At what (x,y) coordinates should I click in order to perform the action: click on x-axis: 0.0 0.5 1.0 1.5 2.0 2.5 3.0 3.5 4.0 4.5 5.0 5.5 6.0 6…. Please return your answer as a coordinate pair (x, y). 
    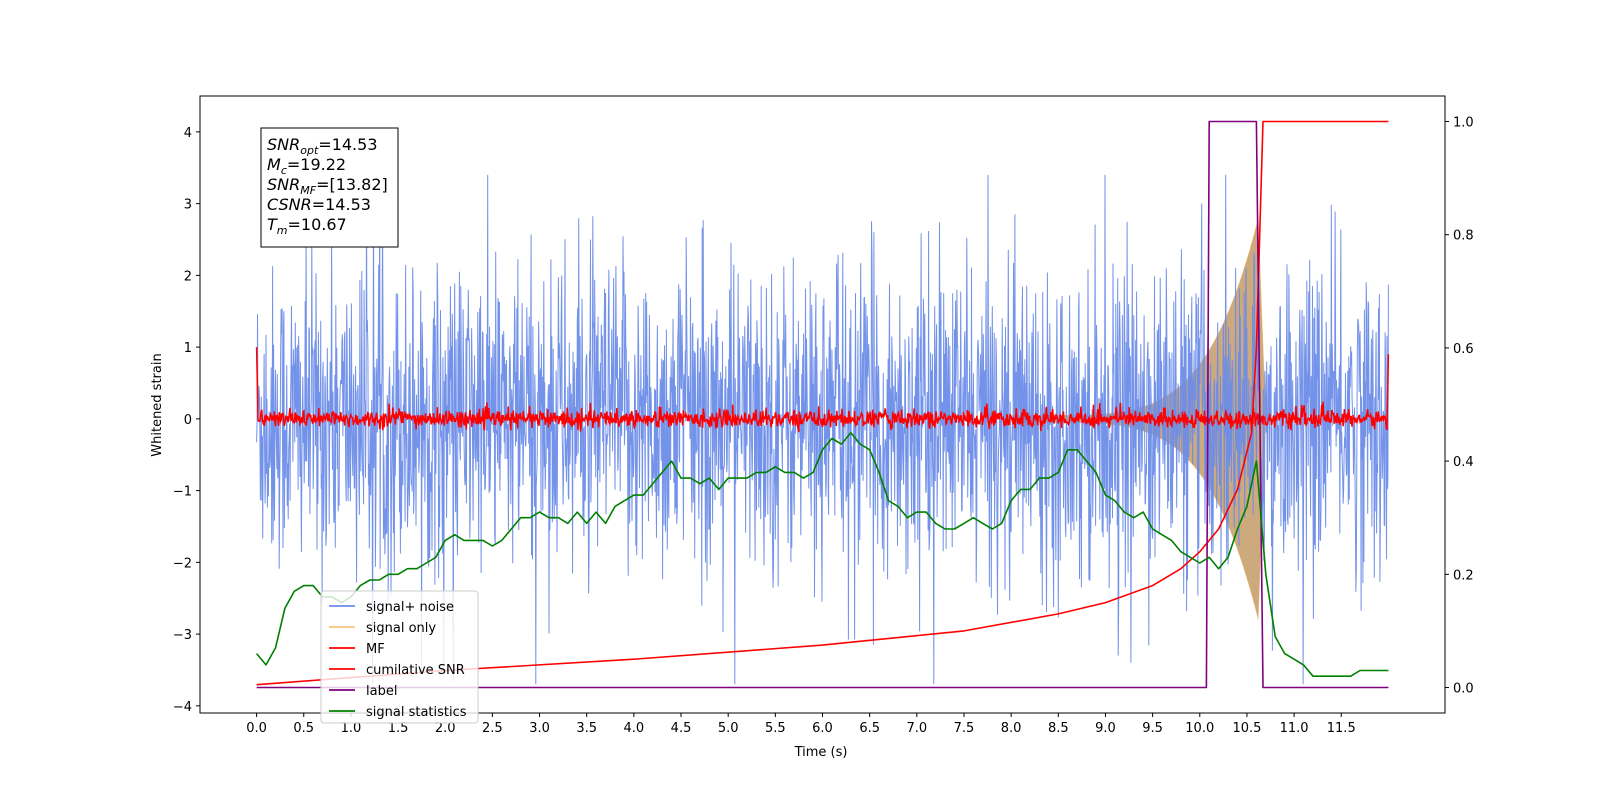
    Looking at the image, I should click on (801, 724).